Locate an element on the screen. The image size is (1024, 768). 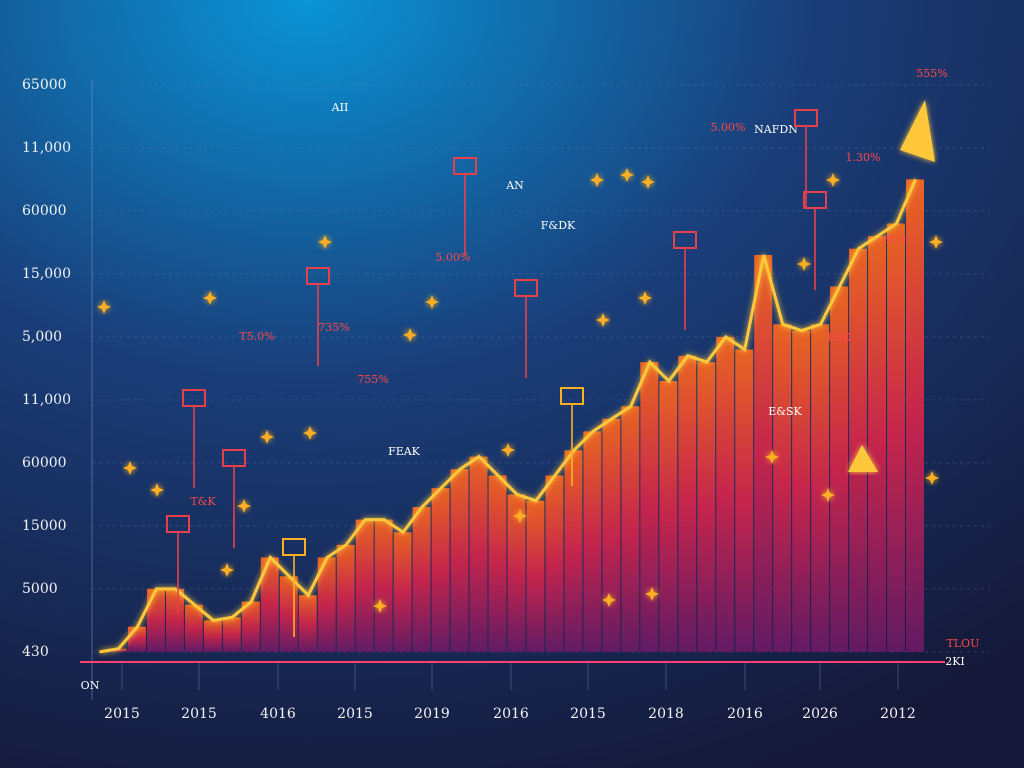
annotation: AN is located at coordinates (514, 185).